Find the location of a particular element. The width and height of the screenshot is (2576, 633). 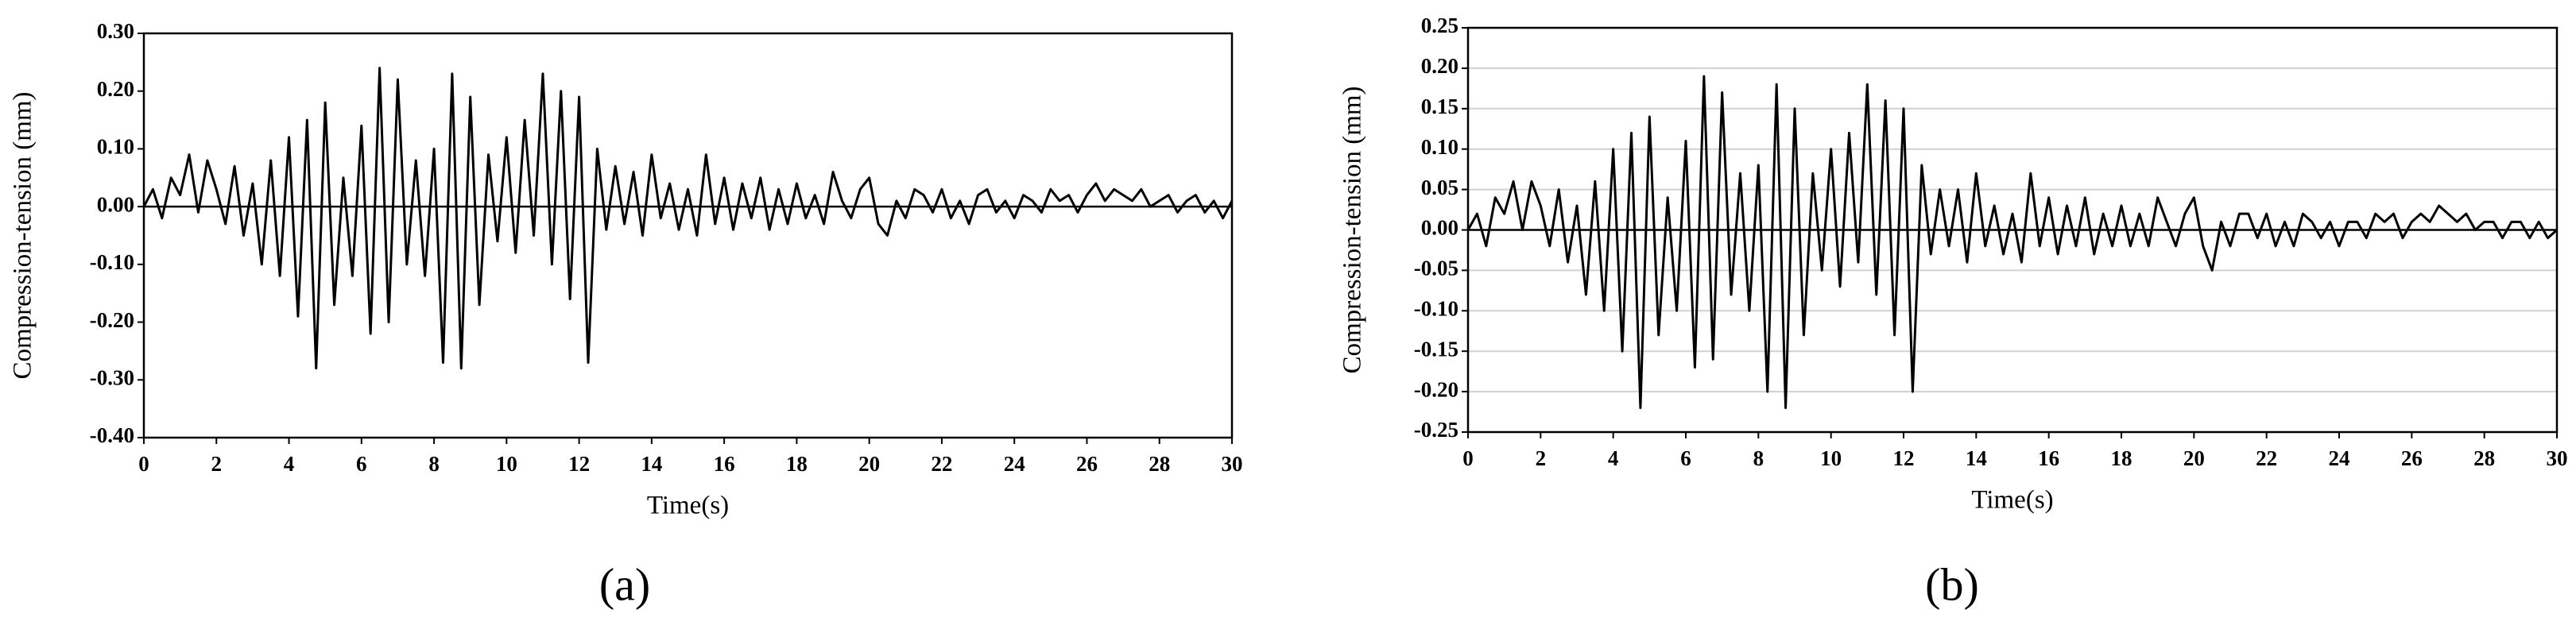

y-tick-label: 0.25 is located at coordinates (1439, 25).